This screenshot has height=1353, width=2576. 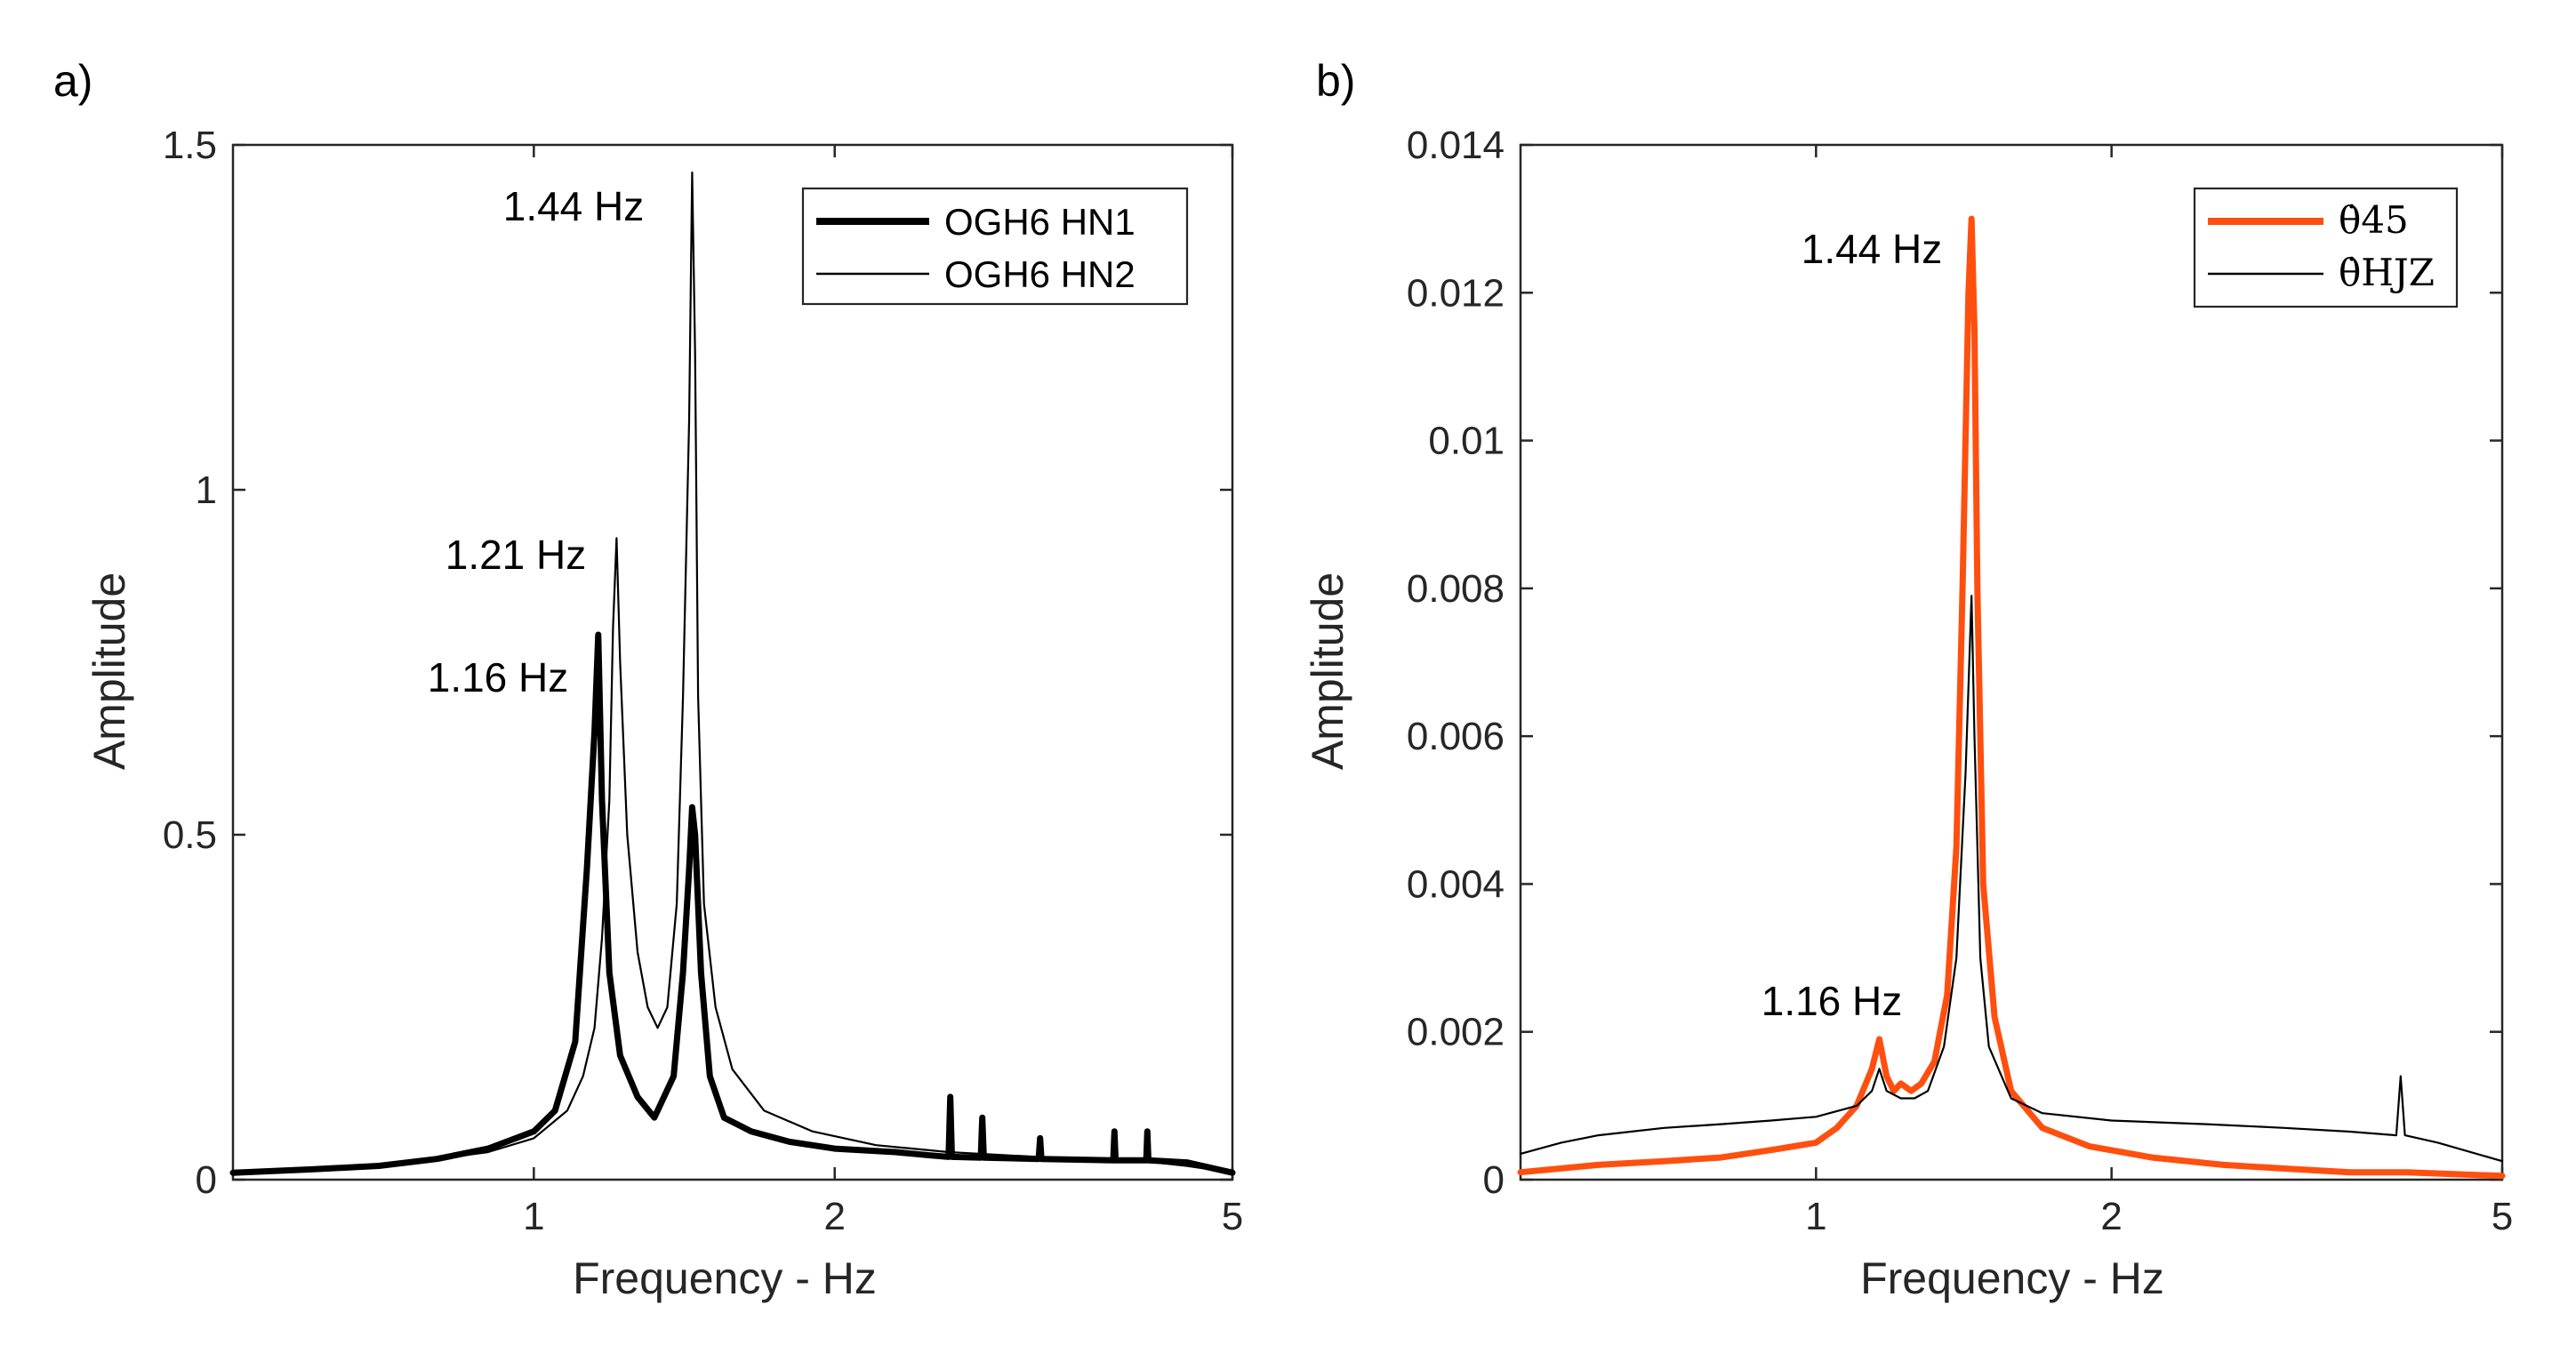 I want to click on y-tick-label-b: 0.01, so click(x=1466, y=442).